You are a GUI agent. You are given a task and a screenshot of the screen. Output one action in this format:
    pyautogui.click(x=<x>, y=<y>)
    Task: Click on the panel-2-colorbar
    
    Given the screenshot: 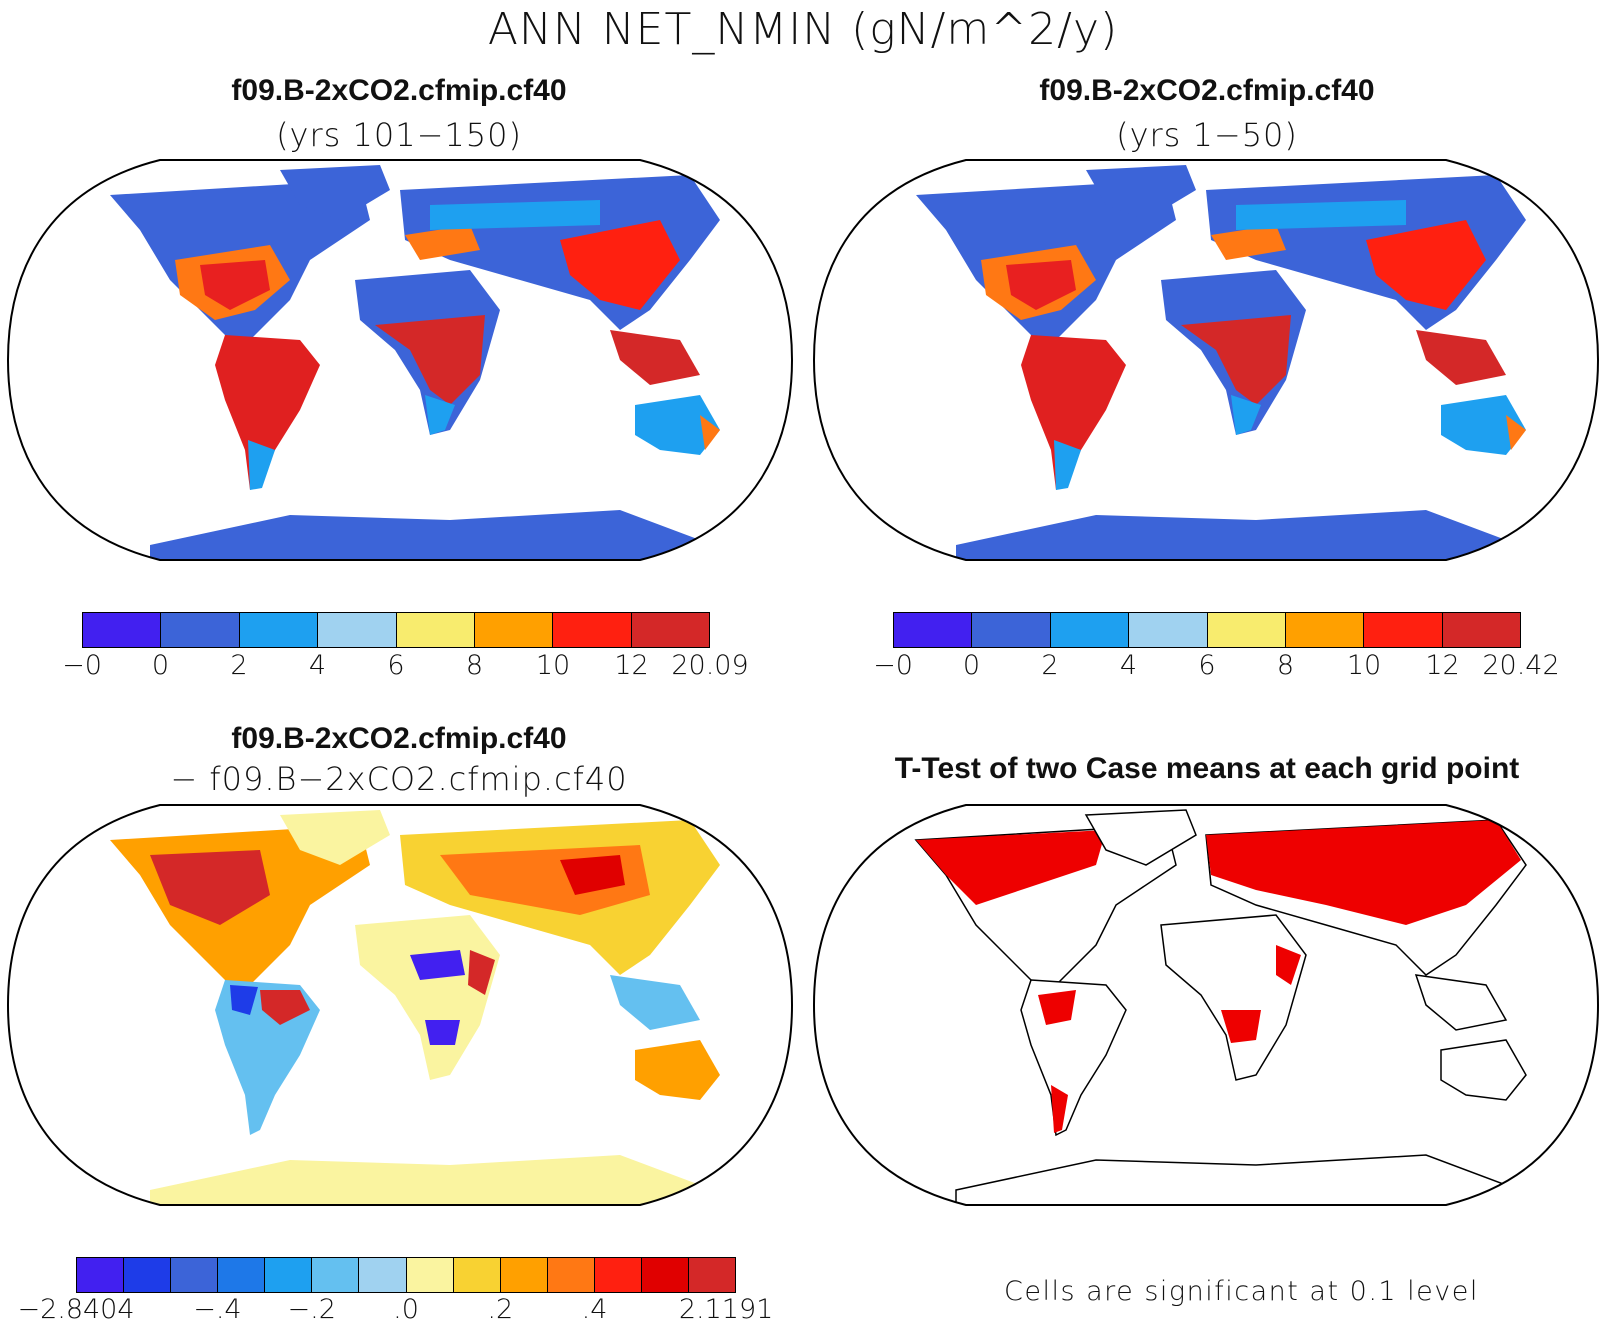 What is the action you would take?
    pyautogui.click(x=1207, y=630)
    